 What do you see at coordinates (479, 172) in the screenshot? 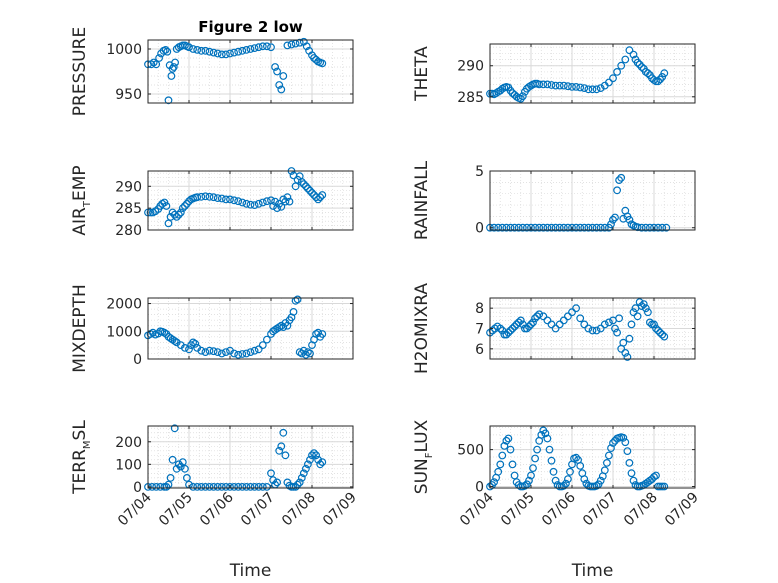
I see `y-tick-label: 5` at bounding box center [479, 172].